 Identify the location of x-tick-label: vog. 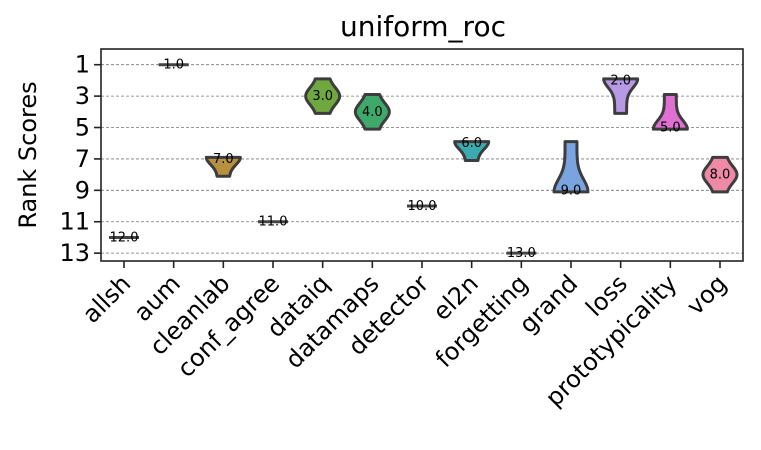
(706, 294).